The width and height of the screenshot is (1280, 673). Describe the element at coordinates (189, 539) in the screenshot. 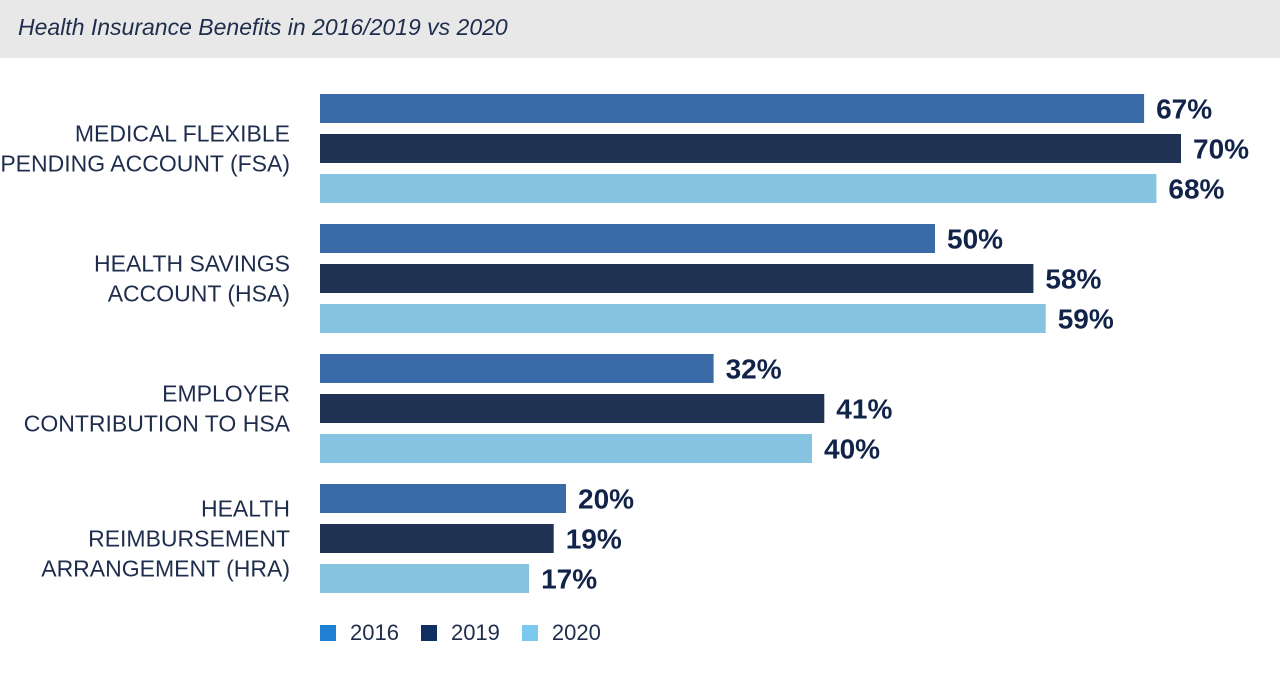

I see `category-label-line: REIMBURSEMENT` at that location.